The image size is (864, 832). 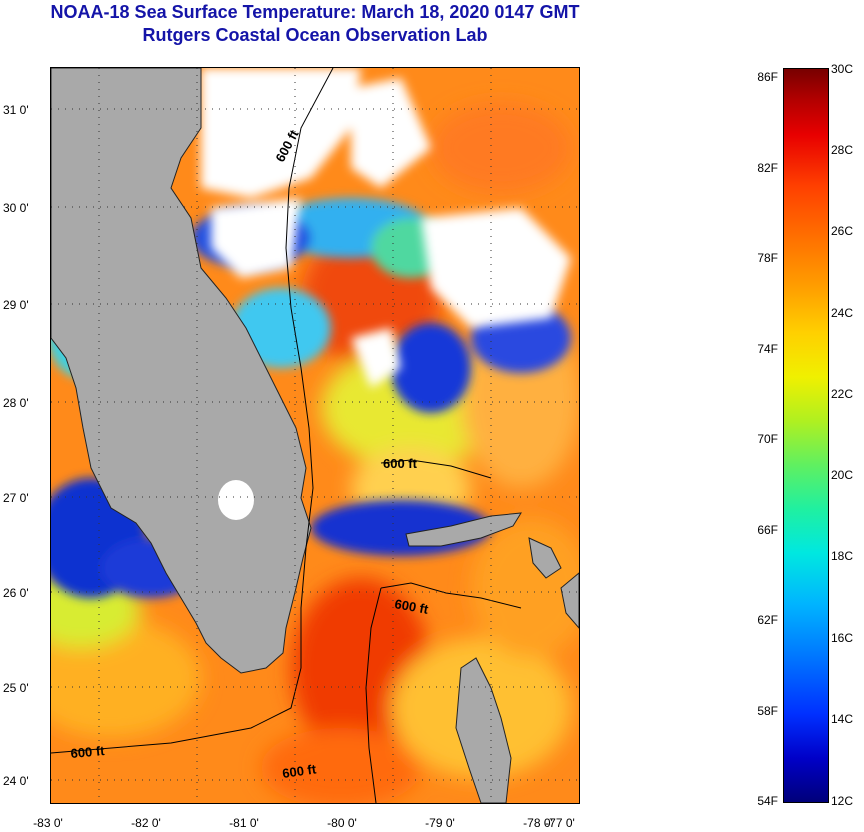 What do you see at coordinates (767, 77) in the screenshot?
I see `colorbar-fahrenheit-label: 86F` at bounding box center [767, 77].